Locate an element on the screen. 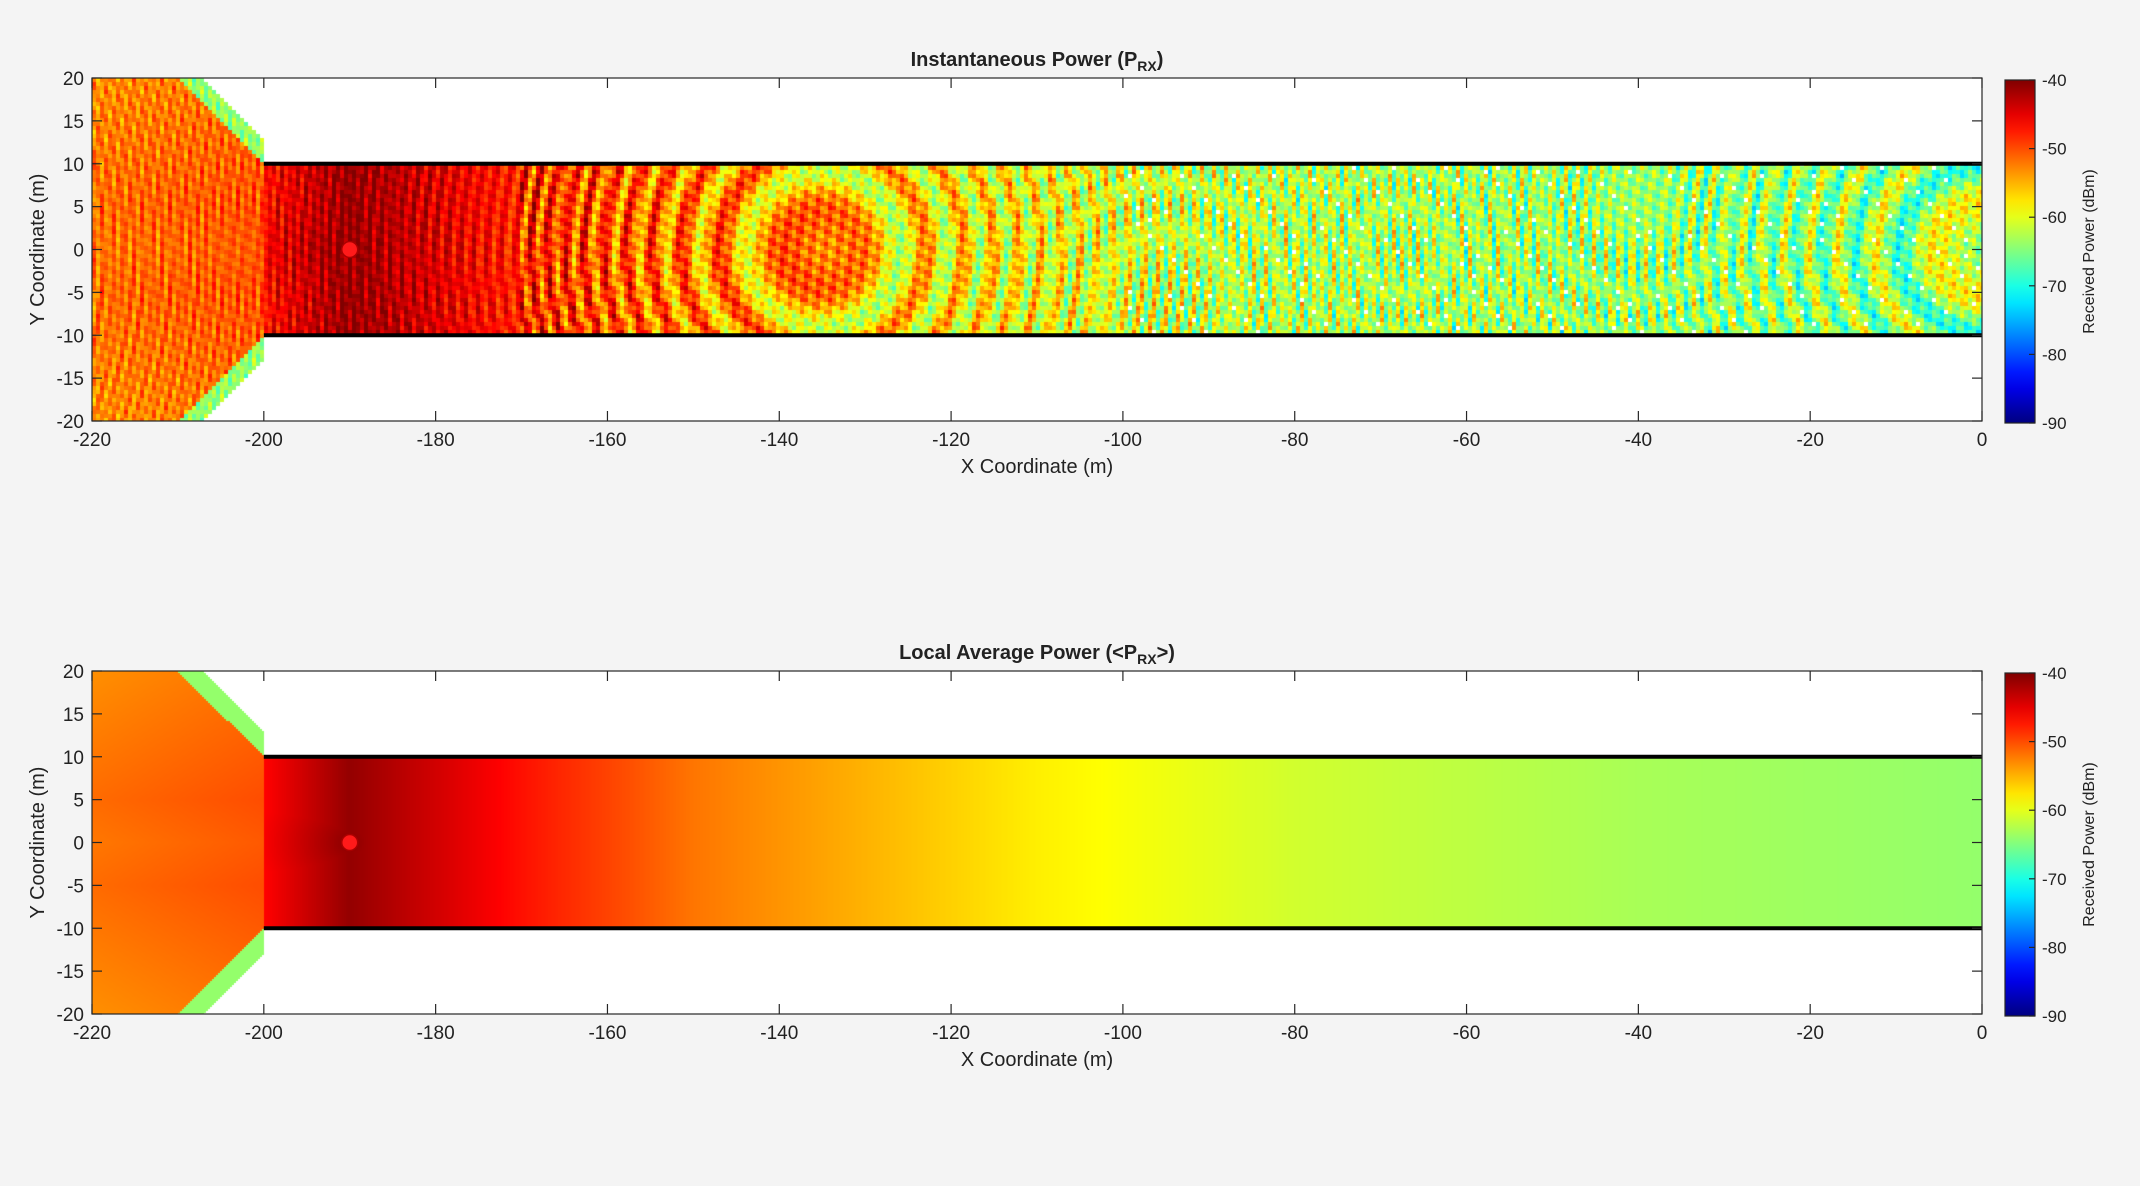 This screenshot has height=1186, width=2140. chart-title-main: Local Average Power (<P is located at coordinates (1018, 653).